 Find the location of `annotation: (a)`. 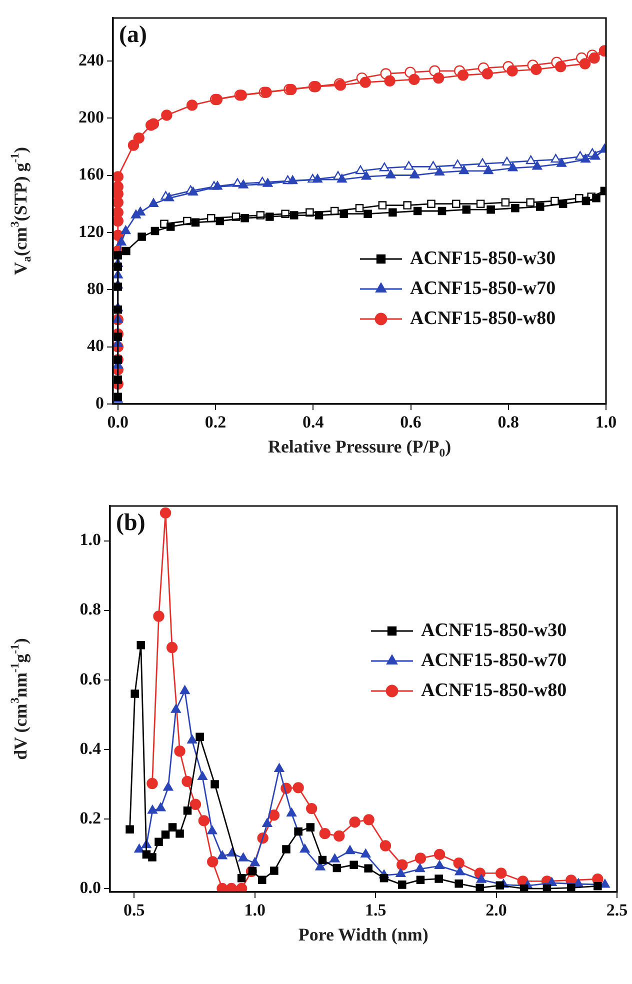

annotation: (a) is located at coordinates (133, 35).